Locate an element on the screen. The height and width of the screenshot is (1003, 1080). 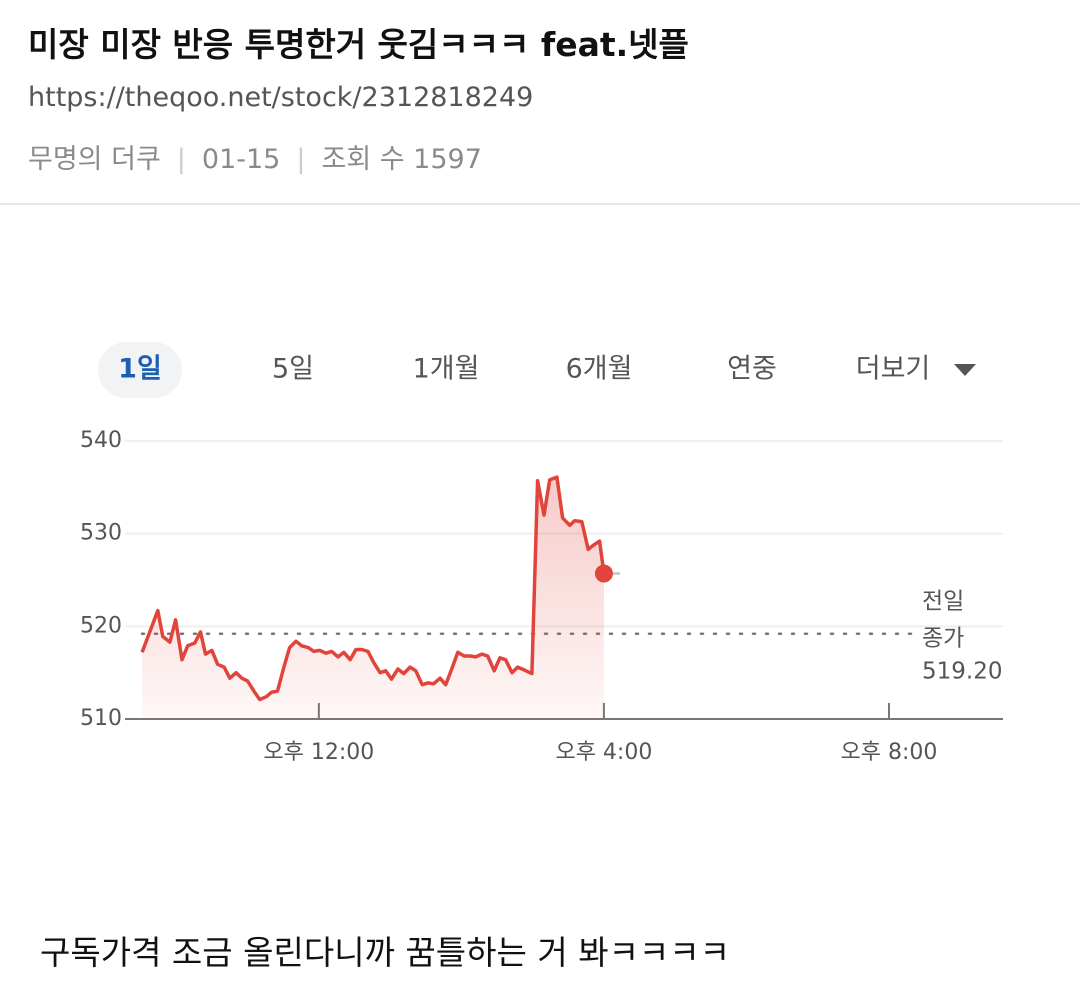
divider is located at coordinates (540, 204).